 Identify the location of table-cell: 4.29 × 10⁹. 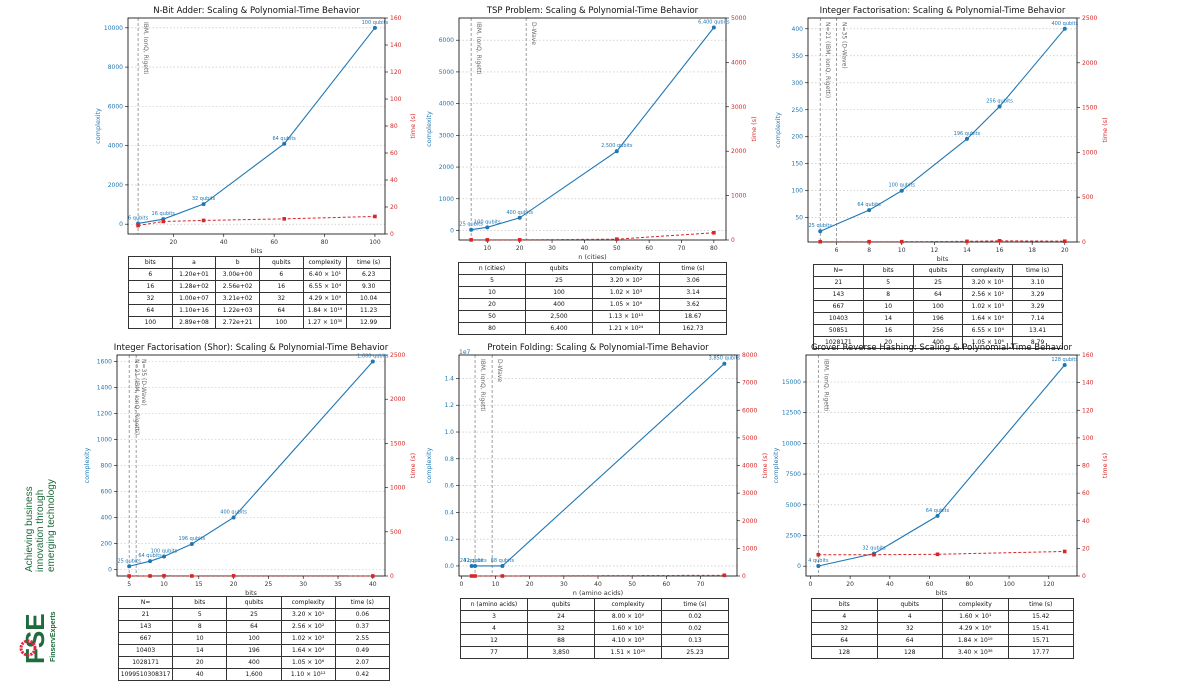
(976, 629).